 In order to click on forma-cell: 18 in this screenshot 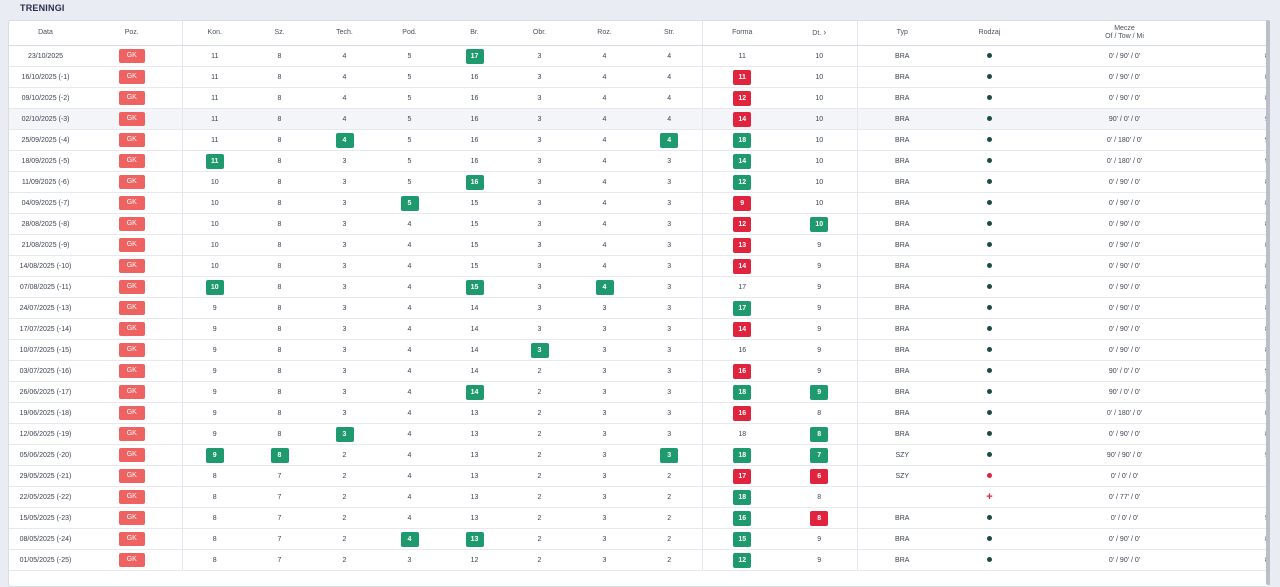, I will do `click(742, 392)`.